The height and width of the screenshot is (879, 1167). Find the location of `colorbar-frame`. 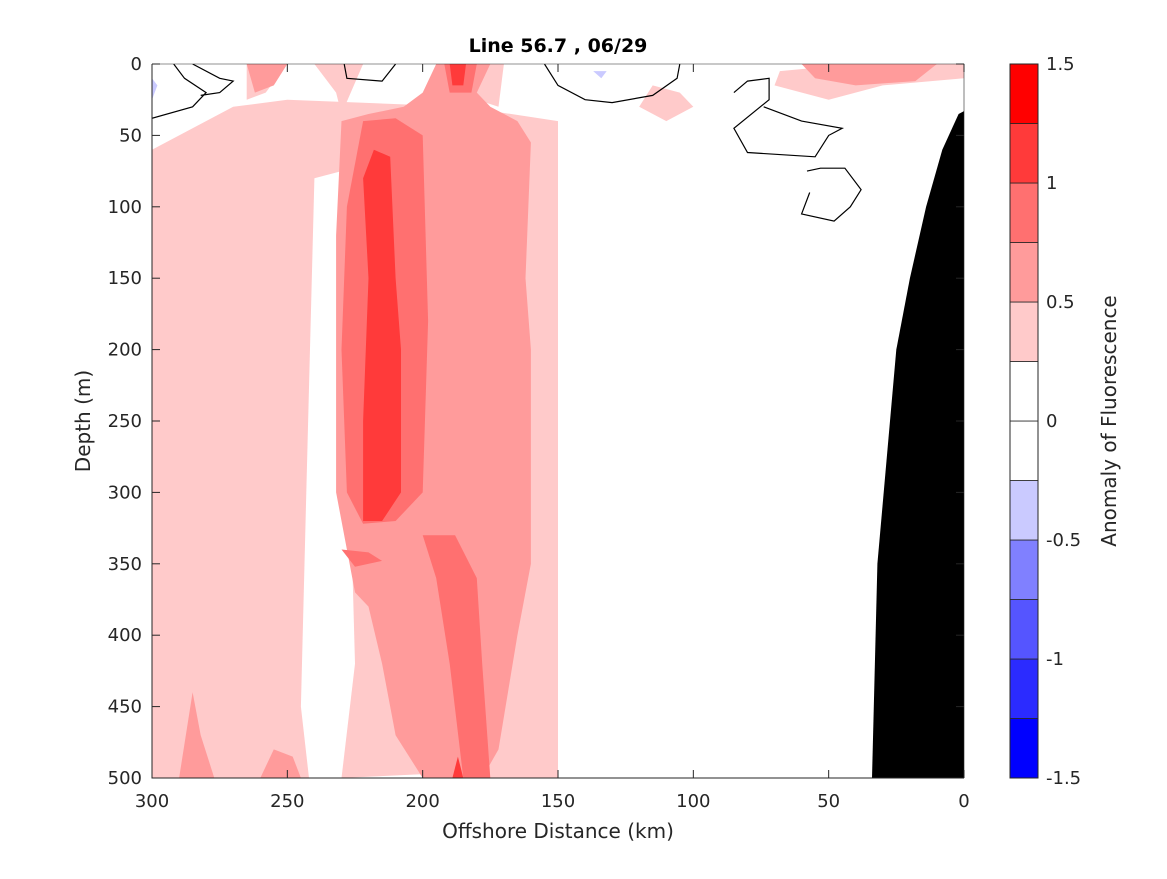

colorbar-frame is located at coordinates (1024, 421).